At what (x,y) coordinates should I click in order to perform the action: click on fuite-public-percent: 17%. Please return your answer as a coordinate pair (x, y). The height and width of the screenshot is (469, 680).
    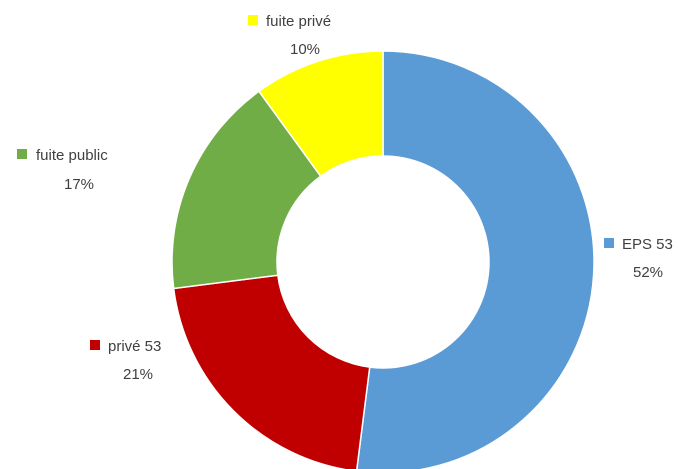
    Looking at the image, I should click on (79, 184).